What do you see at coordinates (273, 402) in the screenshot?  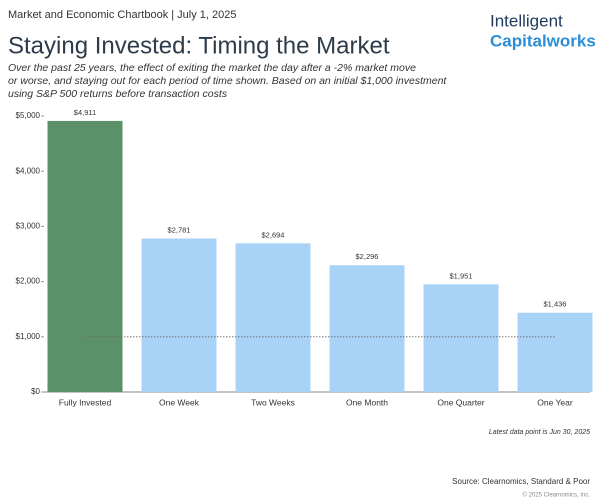 I see `x-tick-label: Two Weeks` at bounding box center [273, 402].